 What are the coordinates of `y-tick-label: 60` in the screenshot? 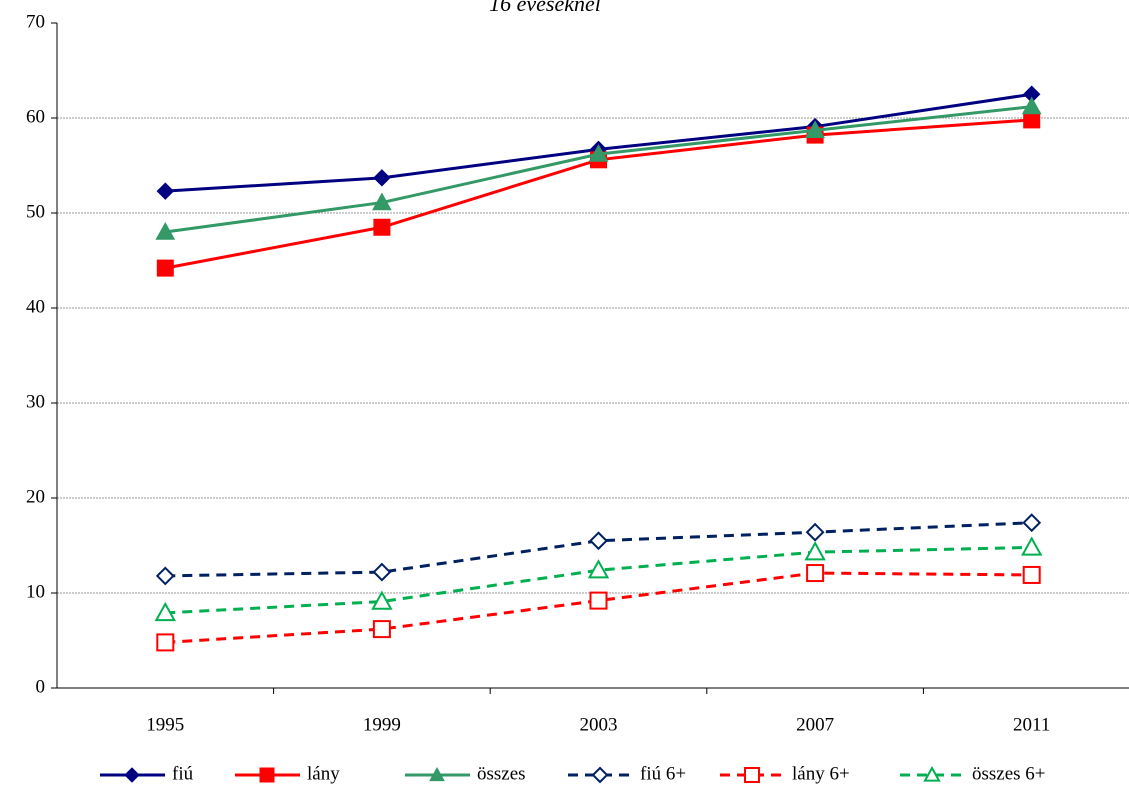 It's located at (35, 116).